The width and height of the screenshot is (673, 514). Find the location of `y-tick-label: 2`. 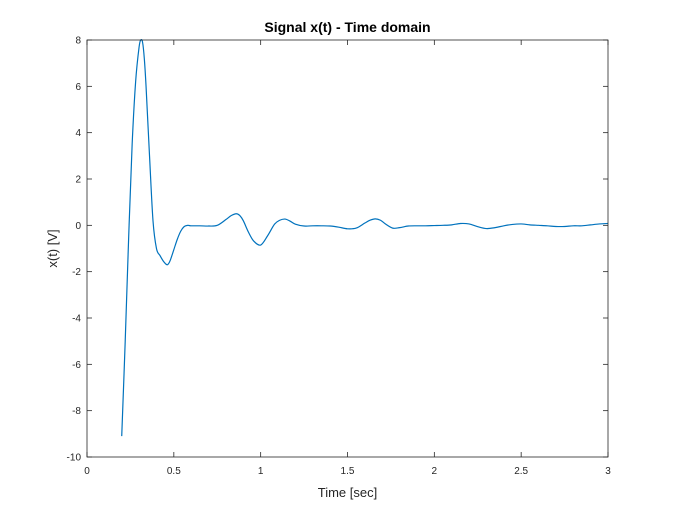

y-tick-label: 2 is located at coordinates (78, 180).